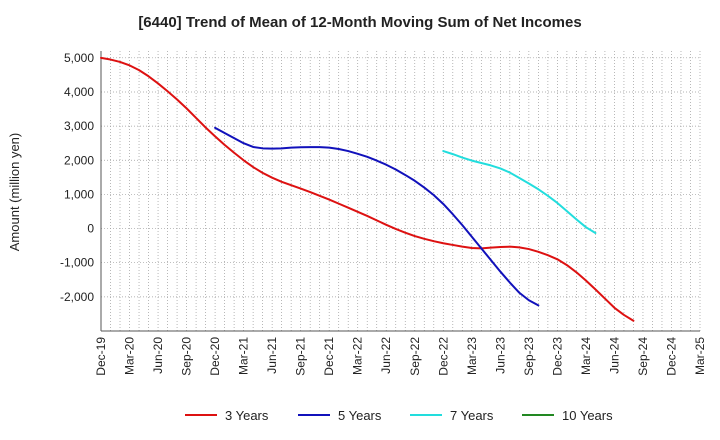  I want to click on x-tick-label: Sep-21, so click(301, 356).